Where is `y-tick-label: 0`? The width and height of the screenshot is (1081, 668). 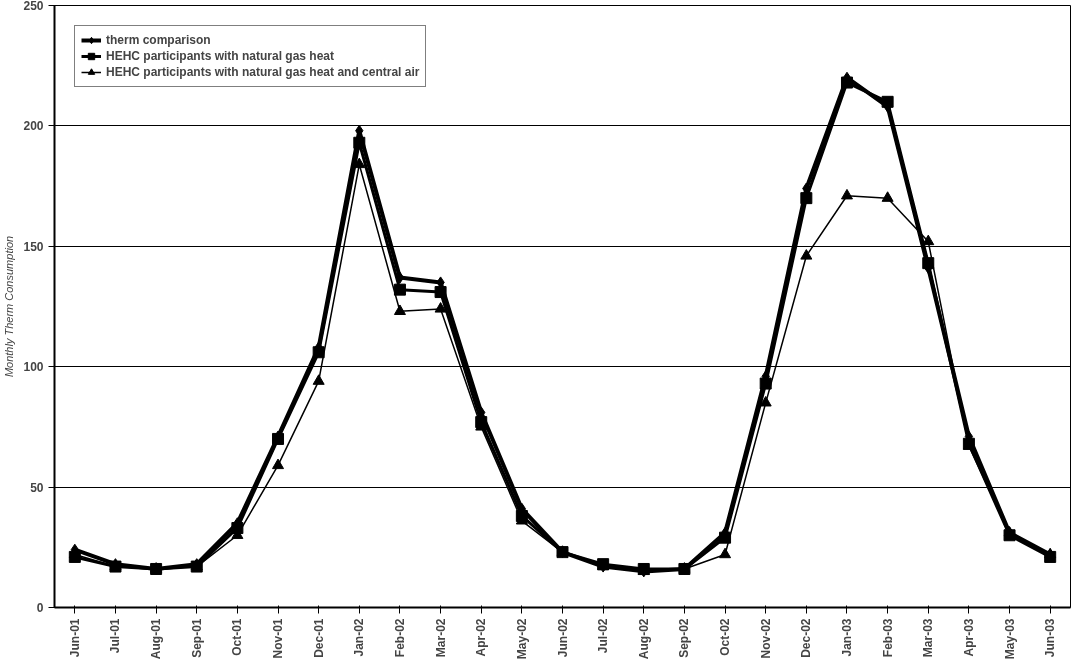
y-tick-label: 0 is located at coordinates (40, 608).